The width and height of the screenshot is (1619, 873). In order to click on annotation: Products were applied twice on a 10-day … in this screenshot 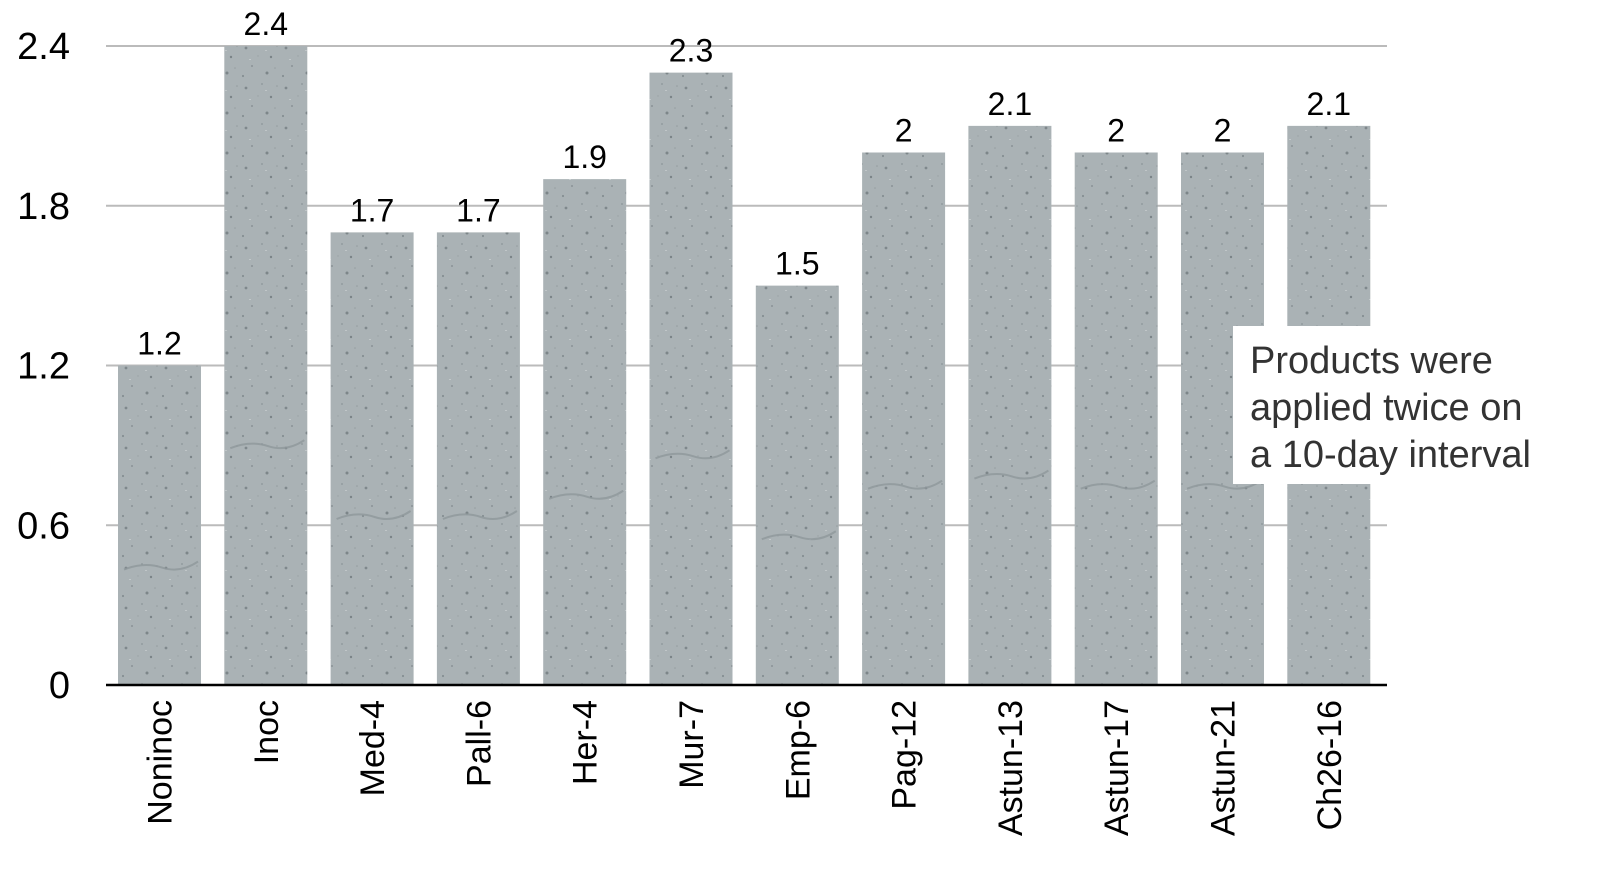, I will do `click(1398, 405)`.